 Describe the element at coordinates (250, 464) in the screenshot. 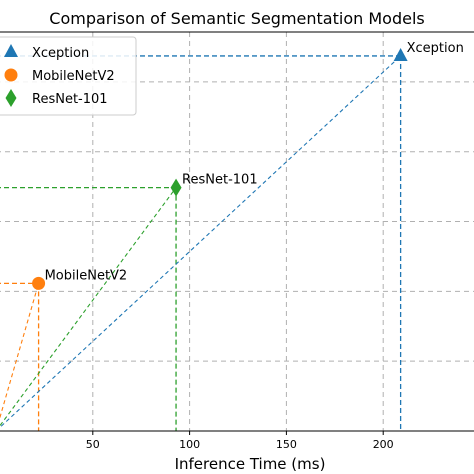

I see `x-axis-title: Inference Time (ms)` at that location.